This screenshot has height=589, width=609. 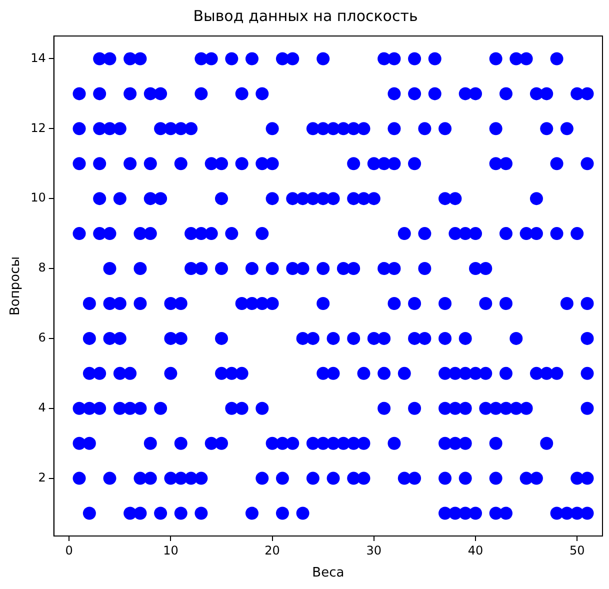 I want to click on y-tick-label: 10, so click(x=38, y=197).